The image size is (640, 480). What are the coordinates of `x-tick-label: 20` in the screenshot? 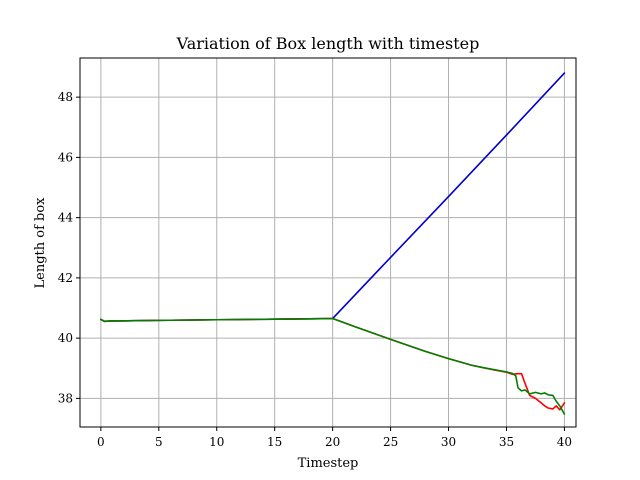 It's located at (332, 442).